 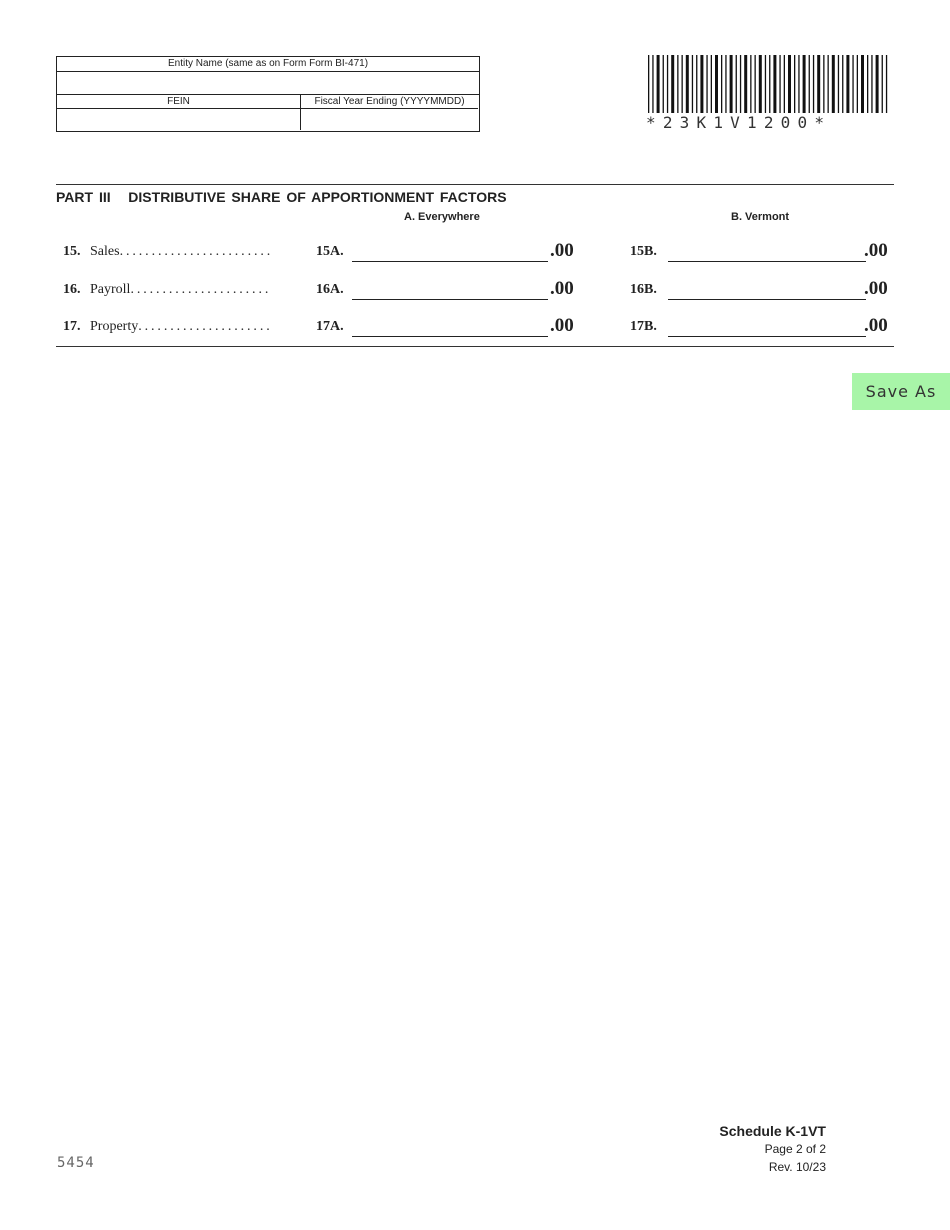 I want to click on line-number: 17., so click(x=72, y=326).